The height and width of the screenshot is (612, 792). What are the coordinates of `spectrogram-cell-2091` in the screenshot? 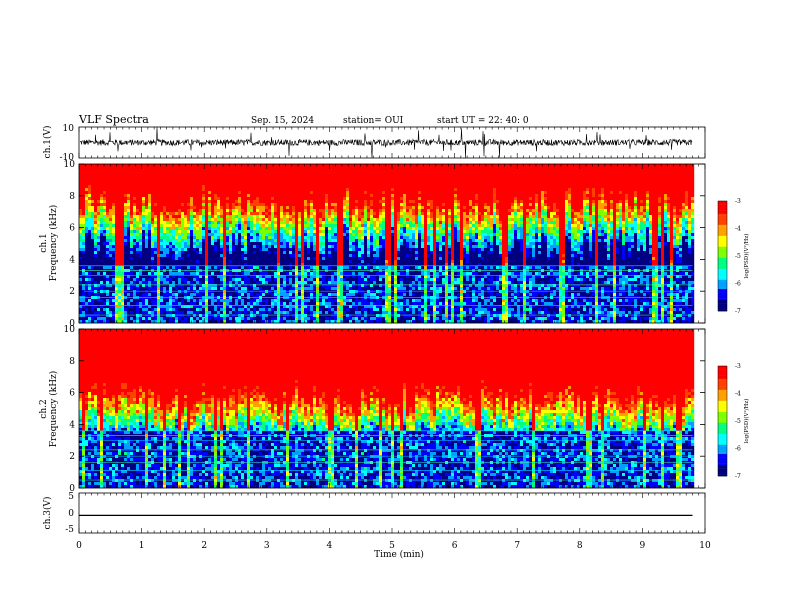 It's located at (198, 238).